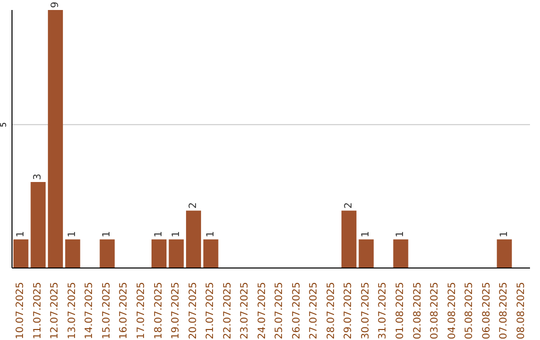 The height and width of the screenshot is (340, 540). Describe the element at coordinates (193, 311) in the screenshot. I see `x-tick-label: 20.07.2025` at that location.